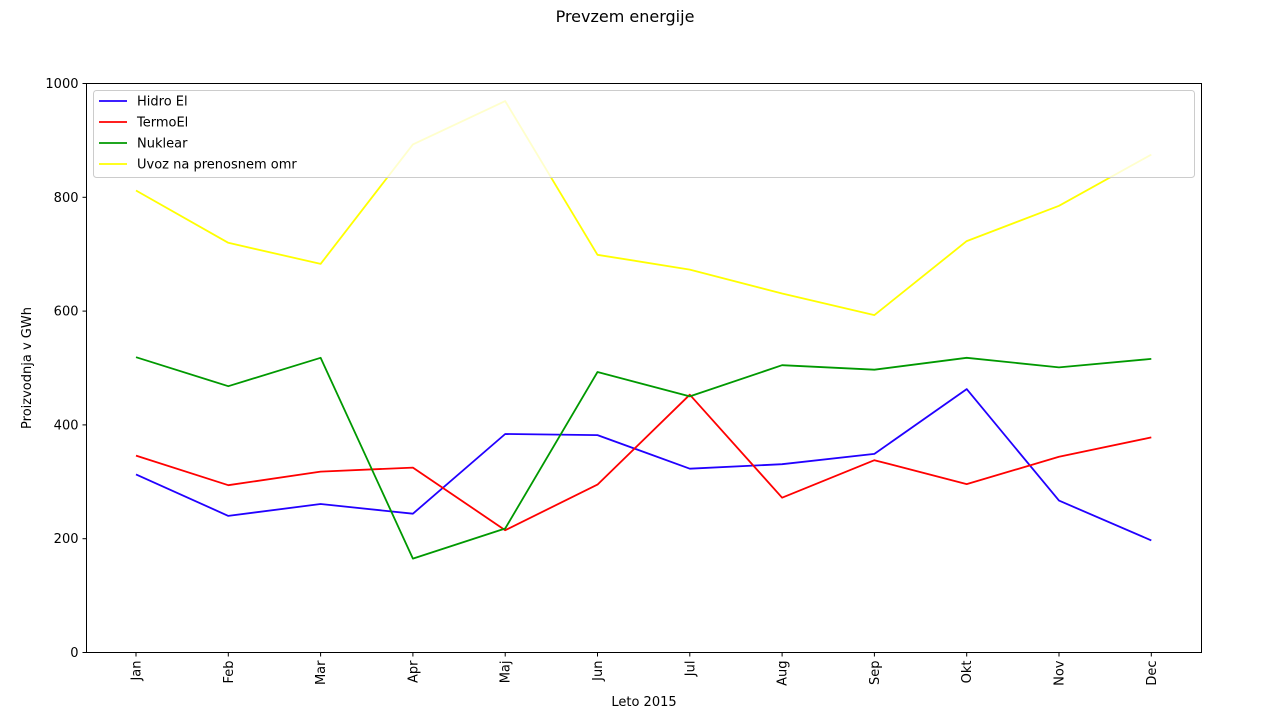 Image resolution: width=1261 pixels, height=717 pixels. Describe the element at coordinates (66, 539) in the screenshot. I see `y-tick-label: 200` at that location.